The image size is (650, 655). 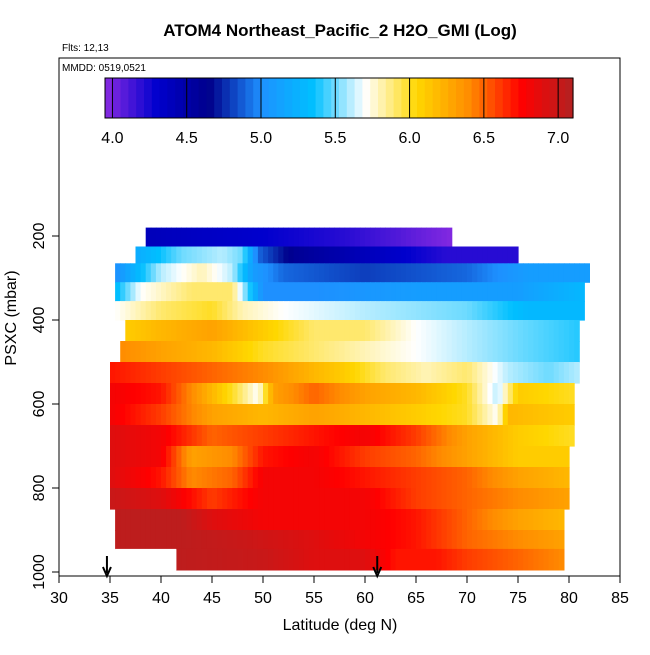 I want to click on x-tick-label: 45, so click(x=212, y=598).